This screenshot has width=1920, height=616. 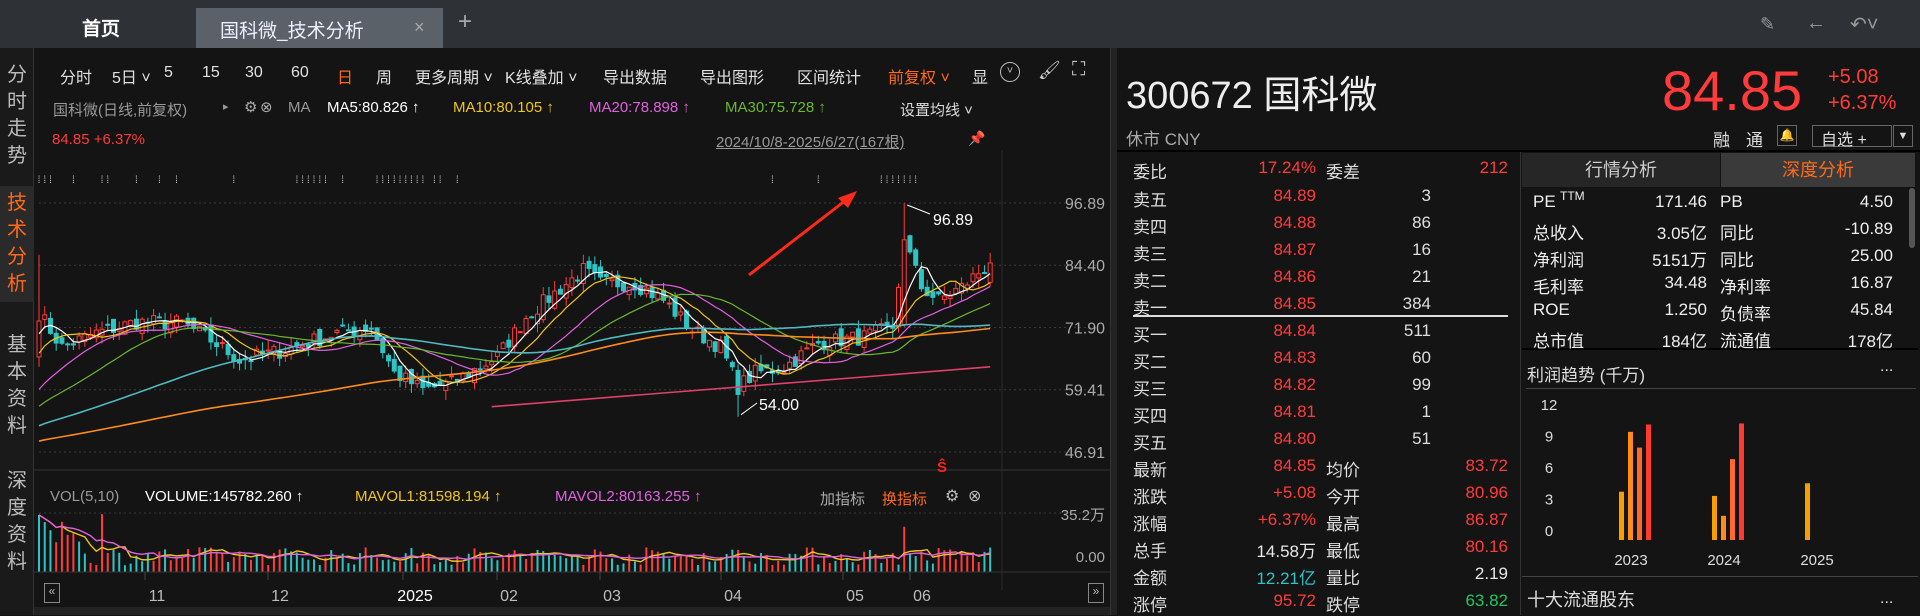 I want to click on red-arrow, so click(x=799, y=236).